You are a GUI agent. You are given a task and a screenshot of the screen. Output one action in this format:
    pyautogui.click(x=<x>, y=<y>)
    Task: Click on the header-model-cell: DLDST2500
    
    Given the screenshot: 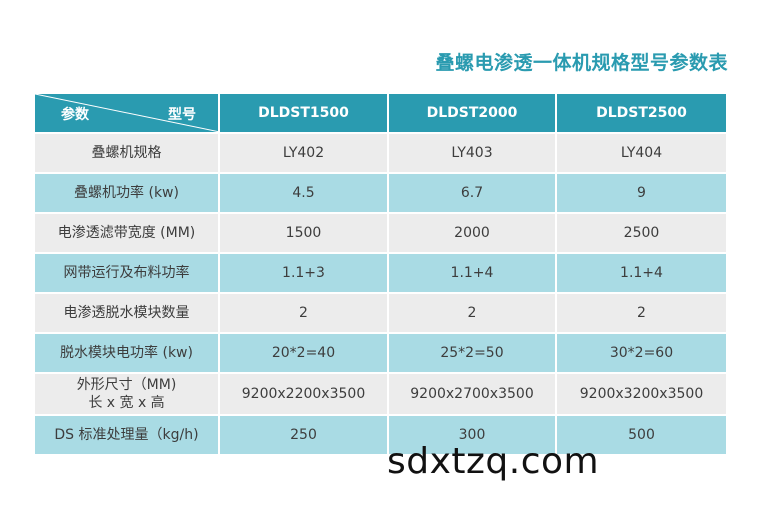 What is the action you would take?
    pyautogui.click(x=641, y=114)
    